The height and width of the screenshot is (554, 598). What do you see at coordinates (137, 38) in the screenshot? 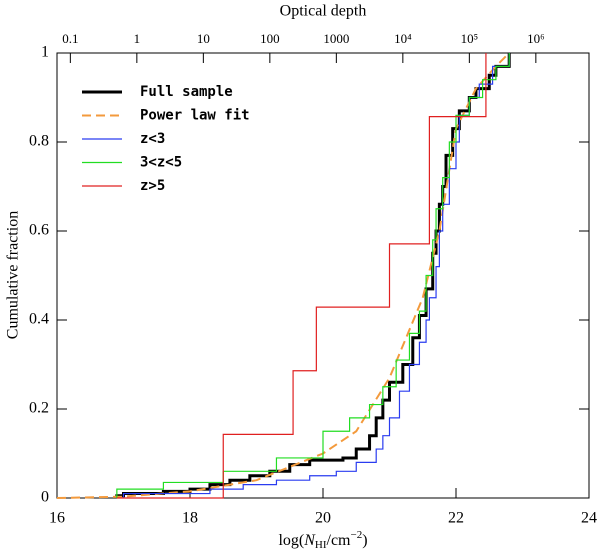
I see `x2-tick-label: 1` at bounding box center [137, 38].